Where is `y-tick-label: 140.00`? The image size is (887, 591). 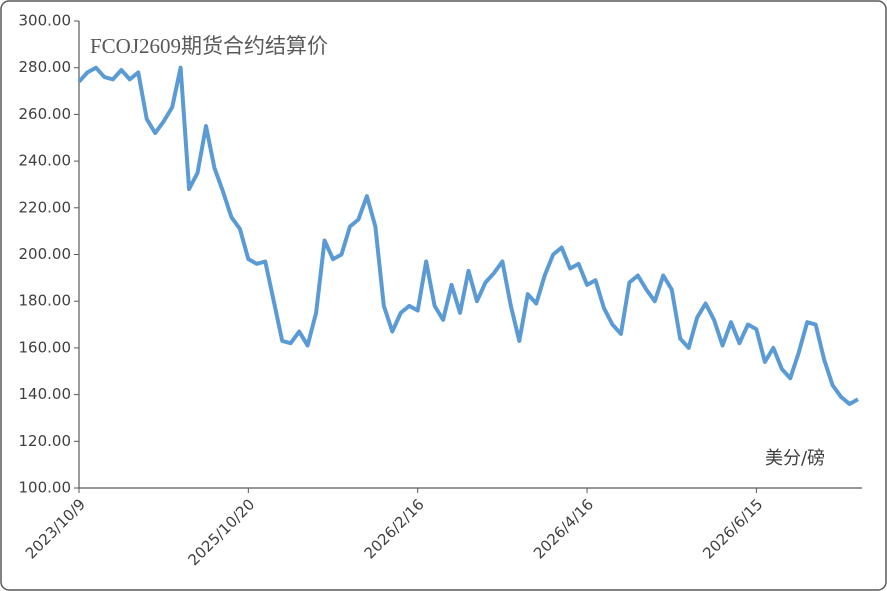 y-tick-label: 140.00 is located at coordinates (45, 394).